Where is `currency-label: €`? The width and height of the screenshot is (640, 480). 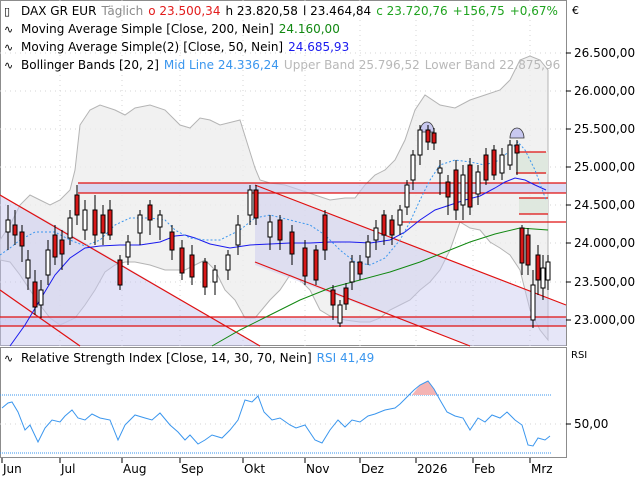 currency-label: € is located at coordinates (575, 10).